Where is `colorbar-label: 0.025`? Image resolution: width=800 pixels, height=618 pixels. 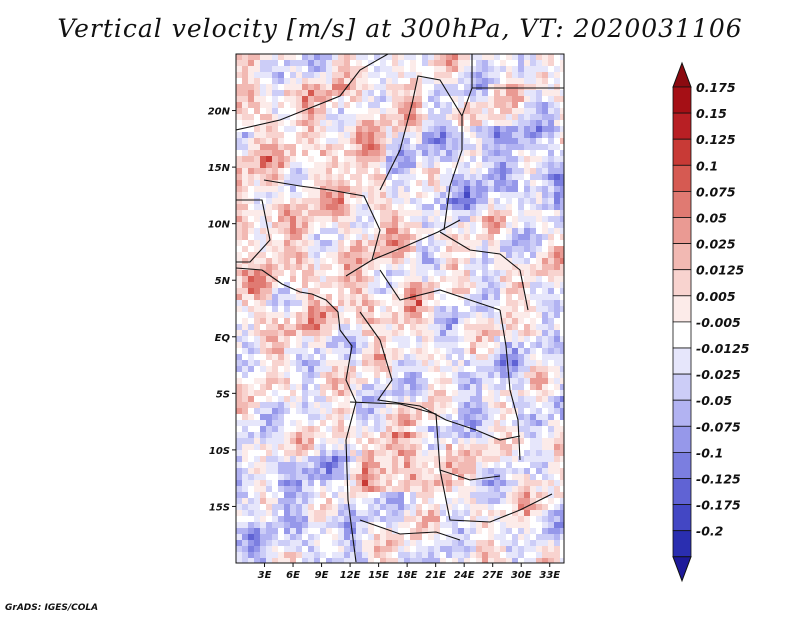 colorbar-label: 0.025 is located at coordinates (716, 244).